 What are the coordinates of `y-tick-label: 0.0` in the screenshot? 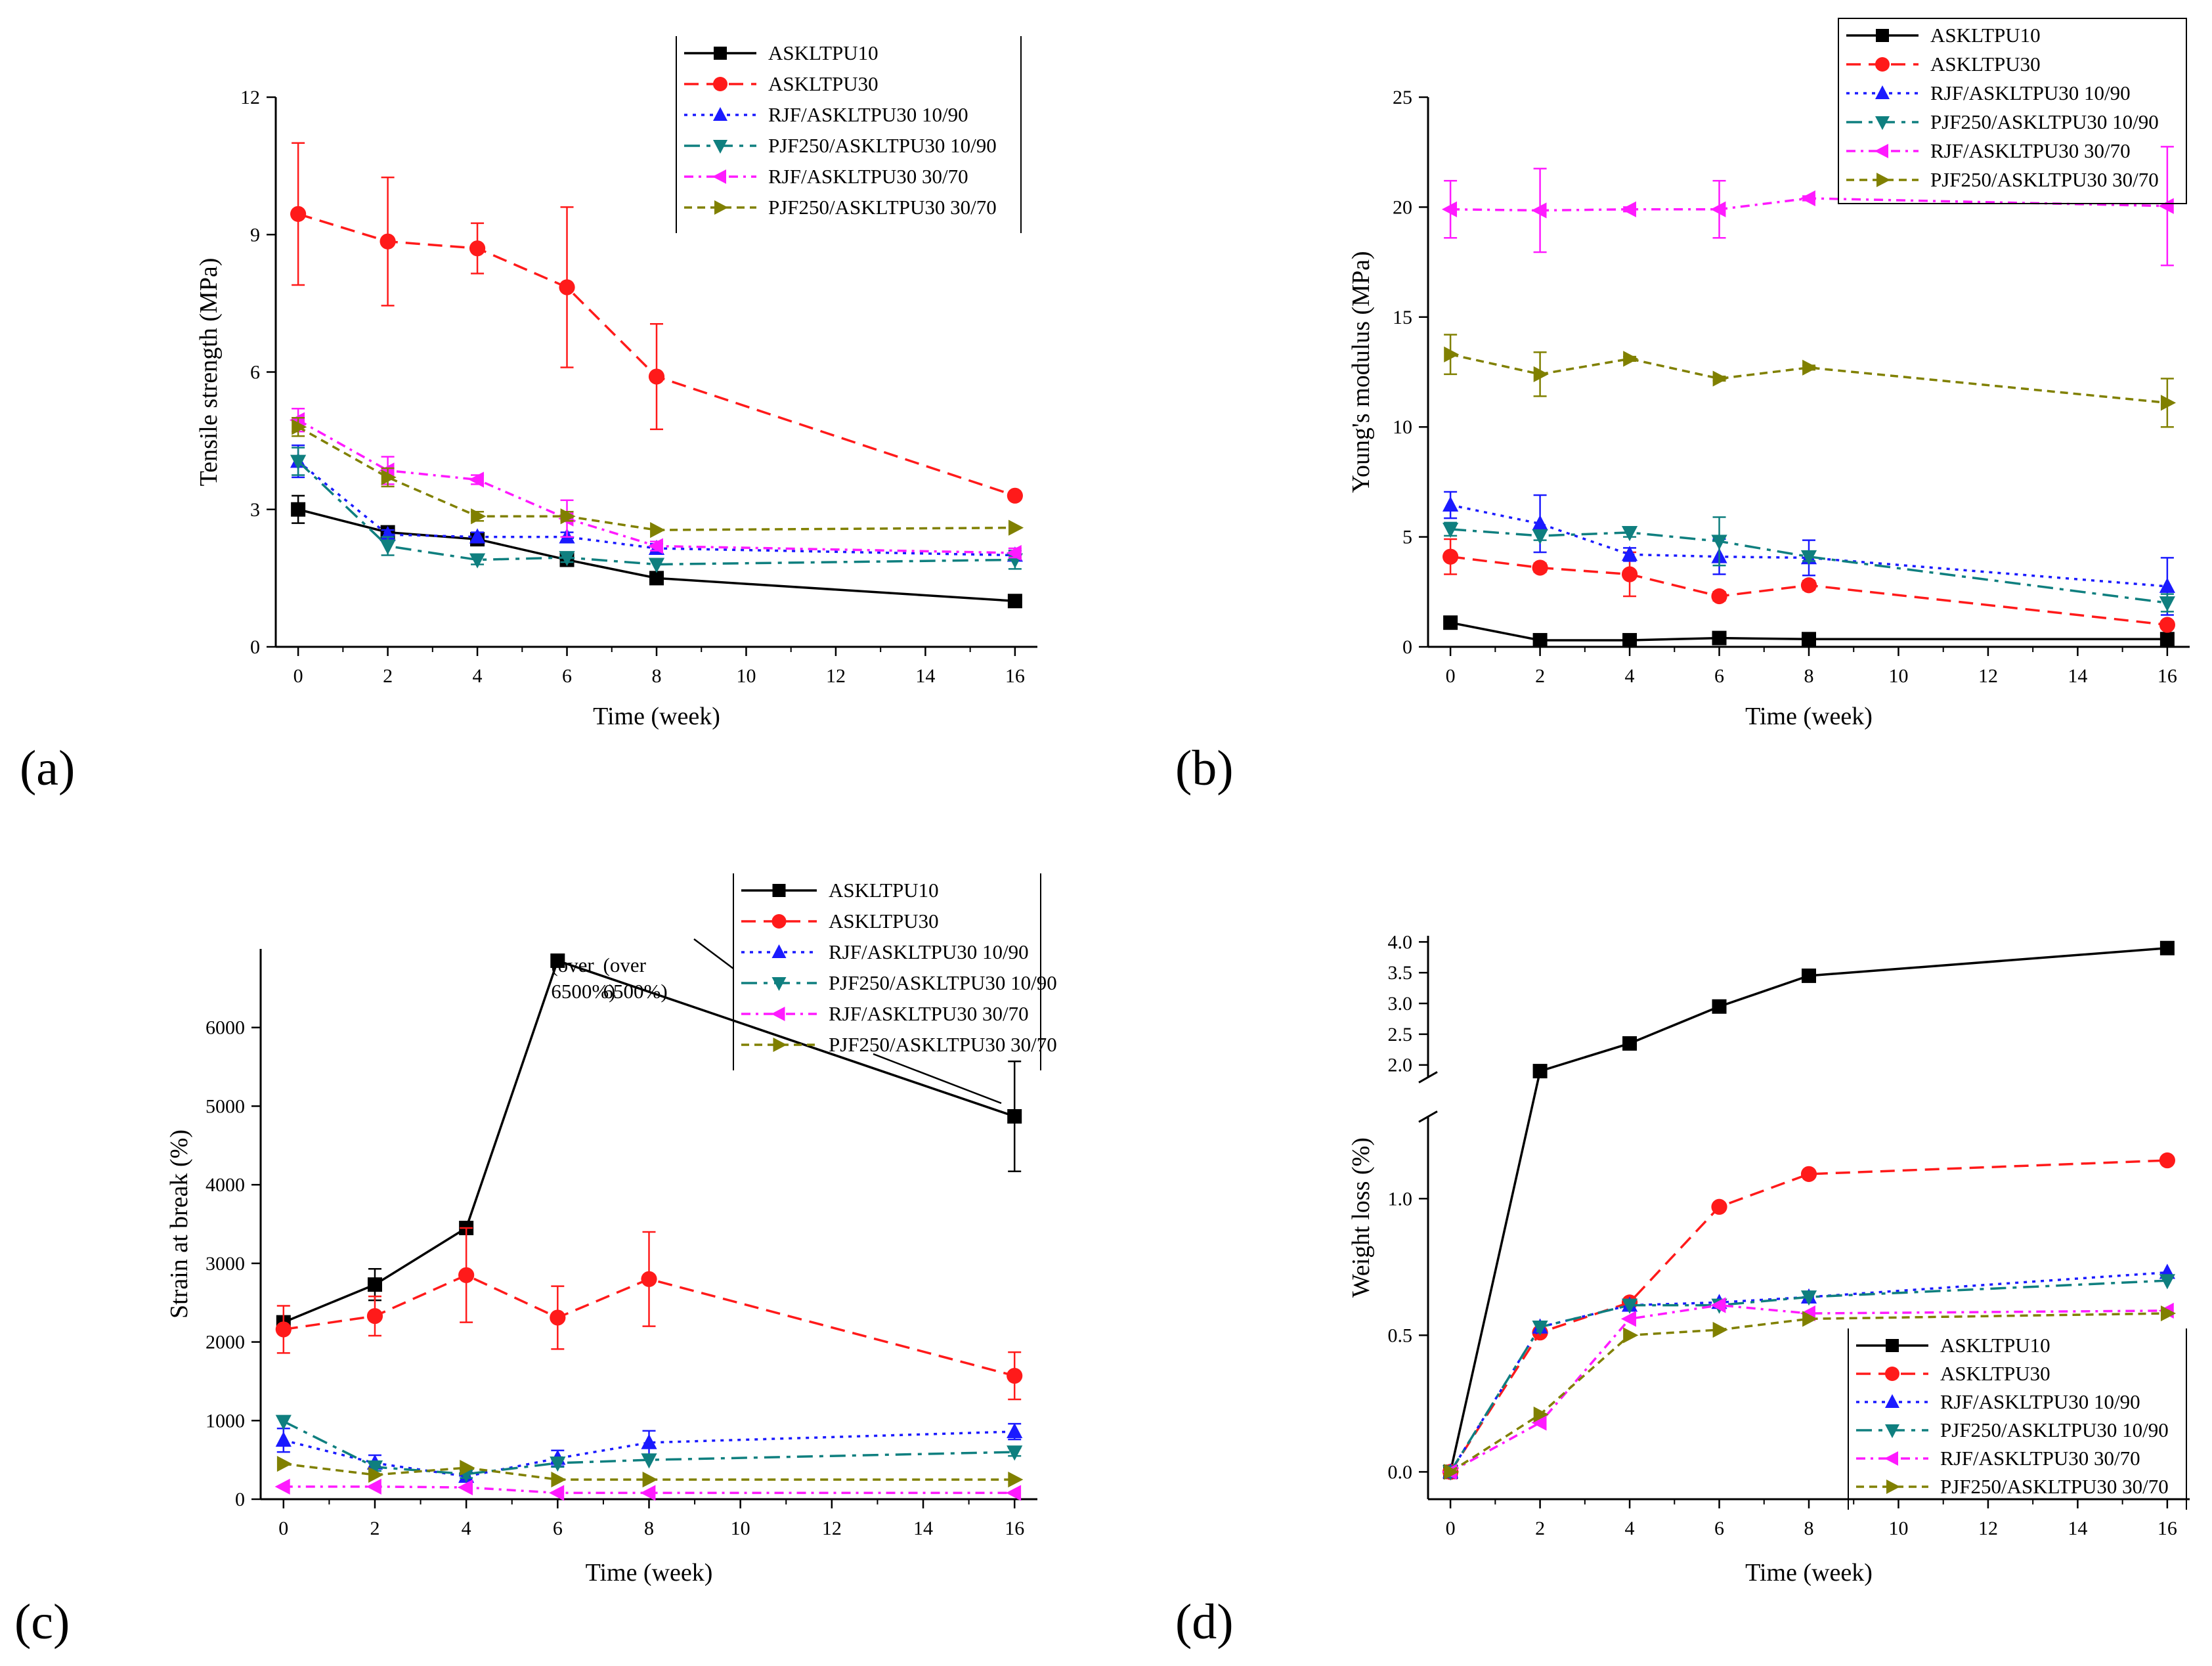 It's located at (1401, 1472).